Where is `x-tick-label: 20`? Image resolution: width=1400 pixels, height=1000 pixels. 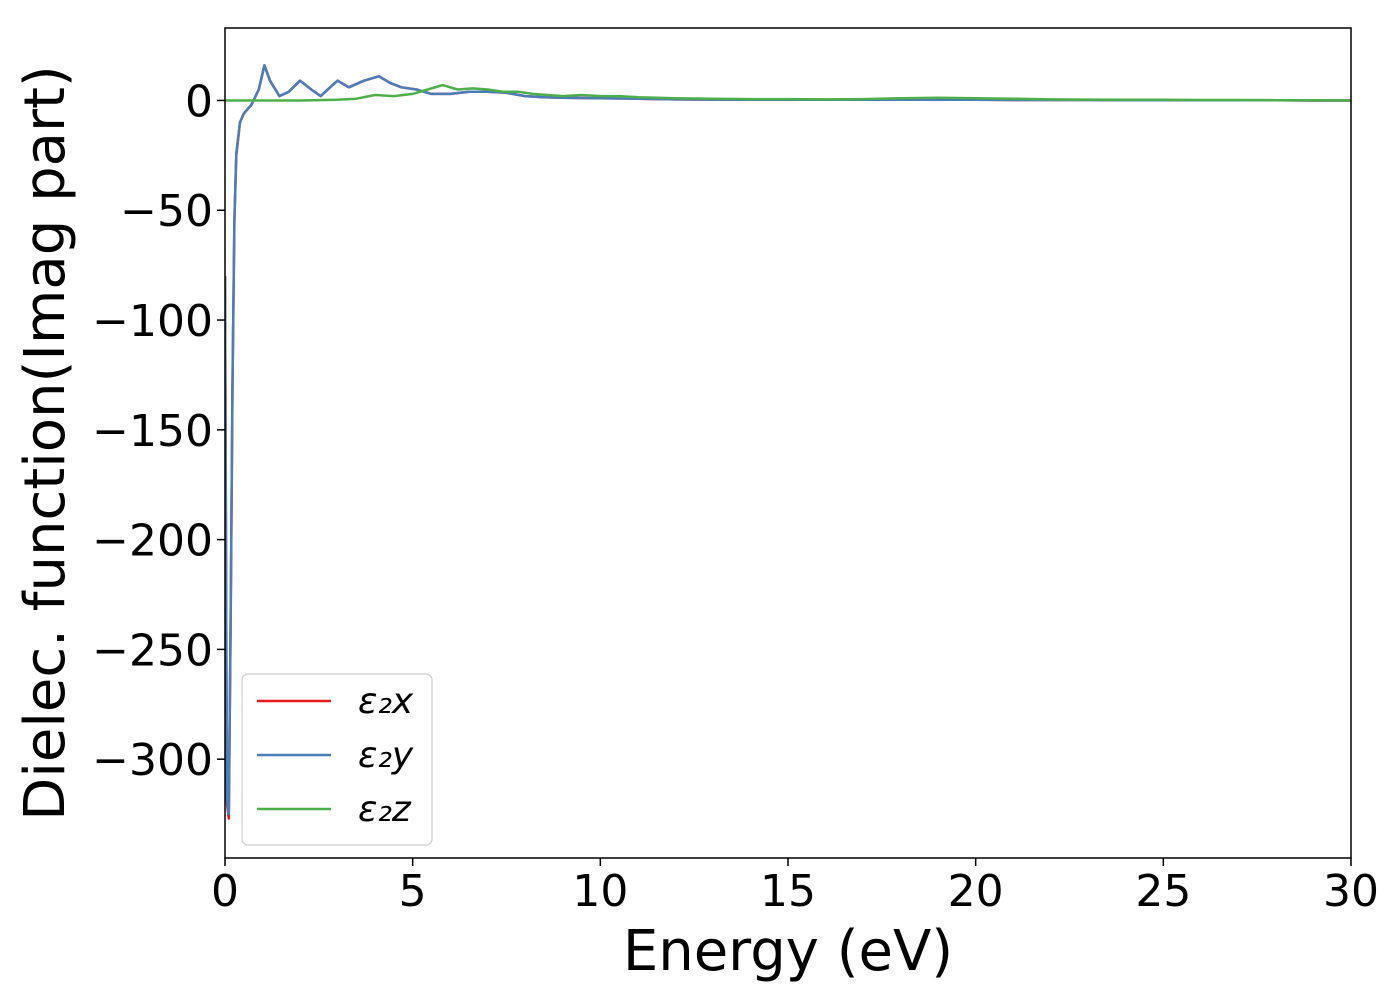 x-tick-label: 20 is located at coordinates (976, 891).